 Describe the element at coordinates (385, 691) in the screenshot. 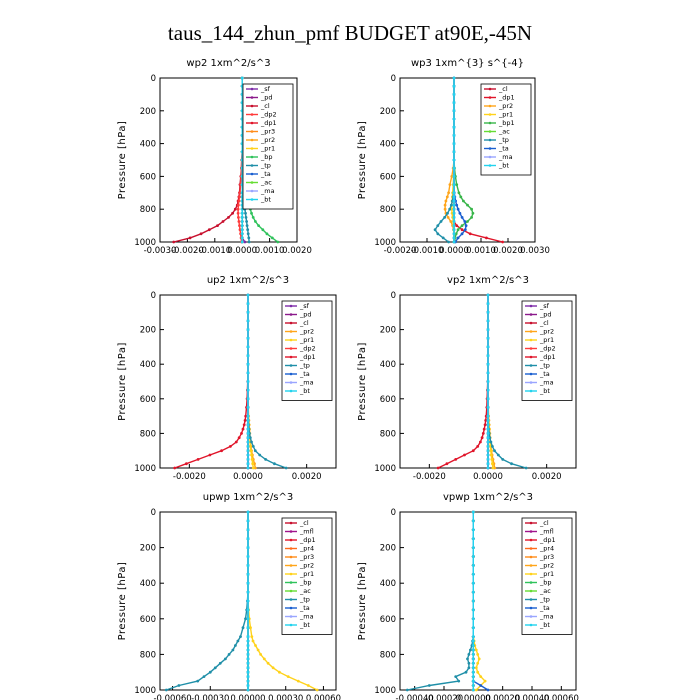

I see `y-tick-label: 1000` at that location.